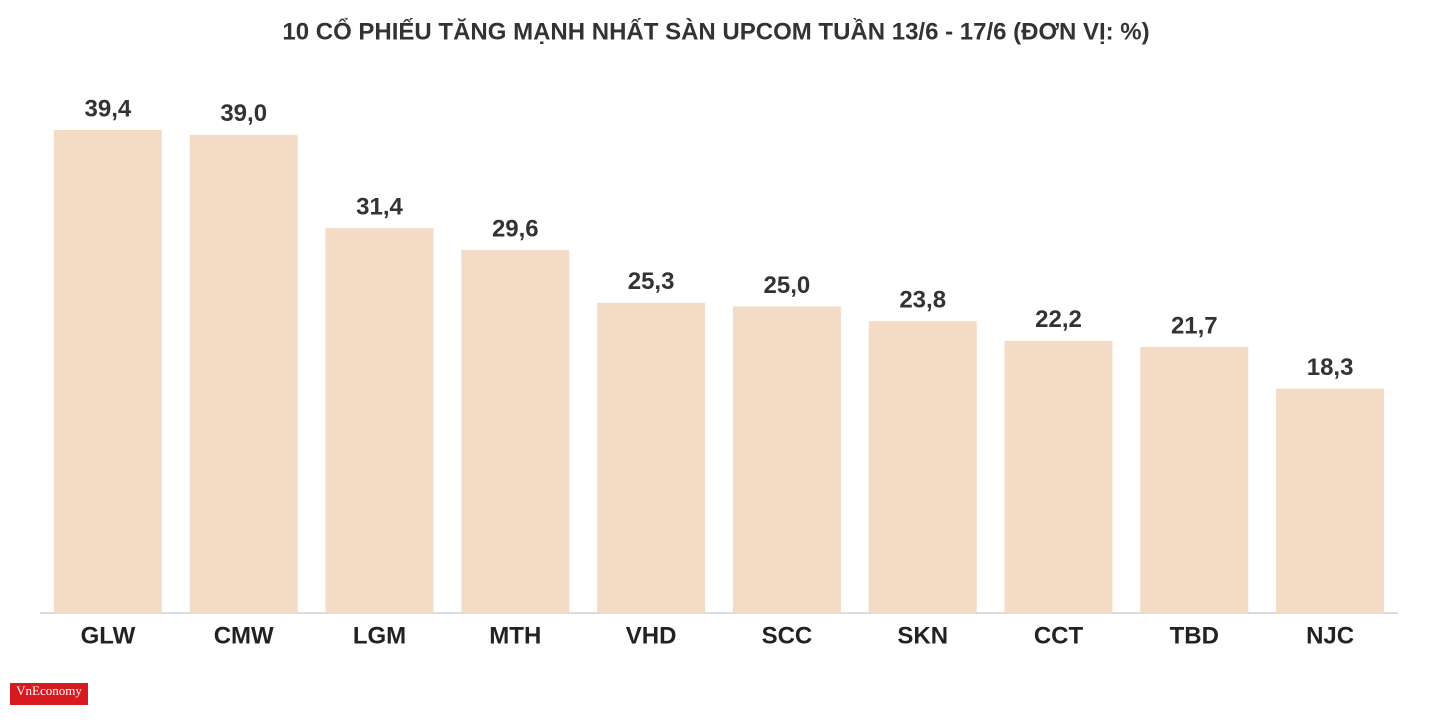  What do you see at coordinates (49, 690) in the screenshot?
I see `logo-text: VnEconomy` at bounding box center [49, 690].